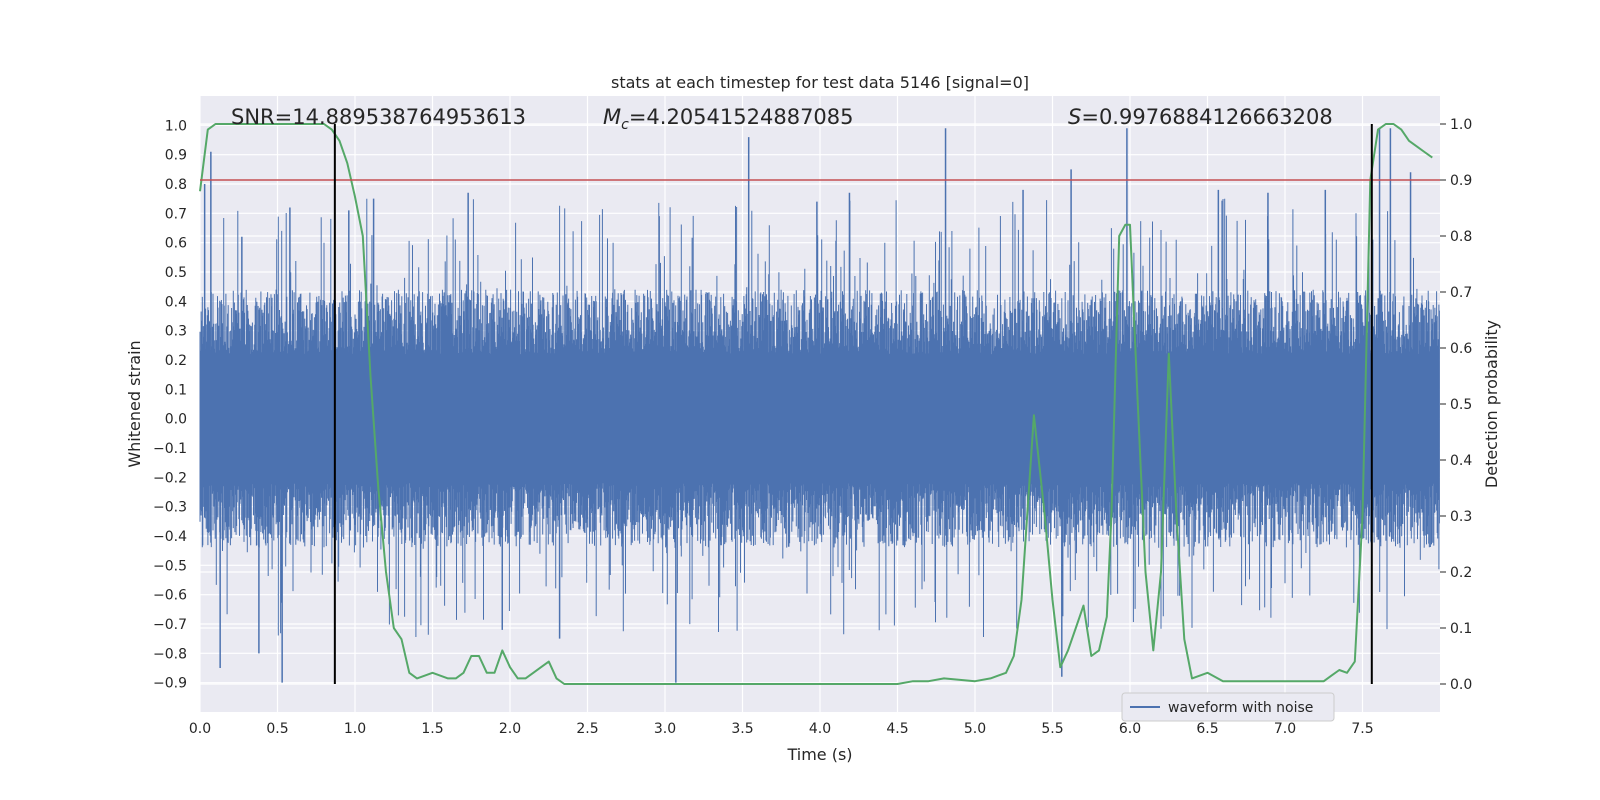 Image resolution: width=1600 pixels, height=800 pixels. Describe the element at coordinates (176, 156) in the screenshot. I see `y-tick-label: 0.9` at that location.